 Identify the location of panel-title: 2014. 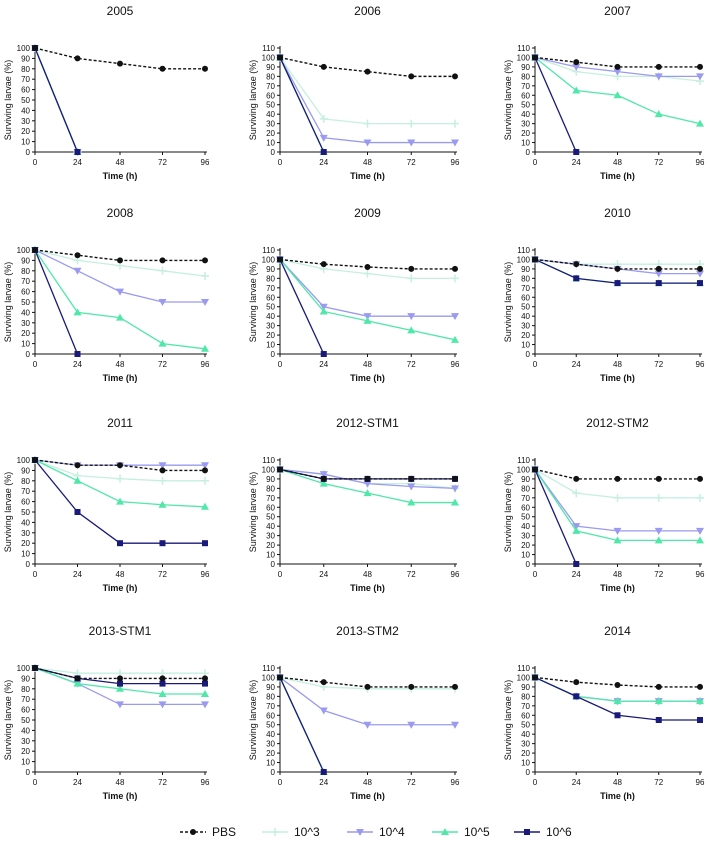
(617, 631).